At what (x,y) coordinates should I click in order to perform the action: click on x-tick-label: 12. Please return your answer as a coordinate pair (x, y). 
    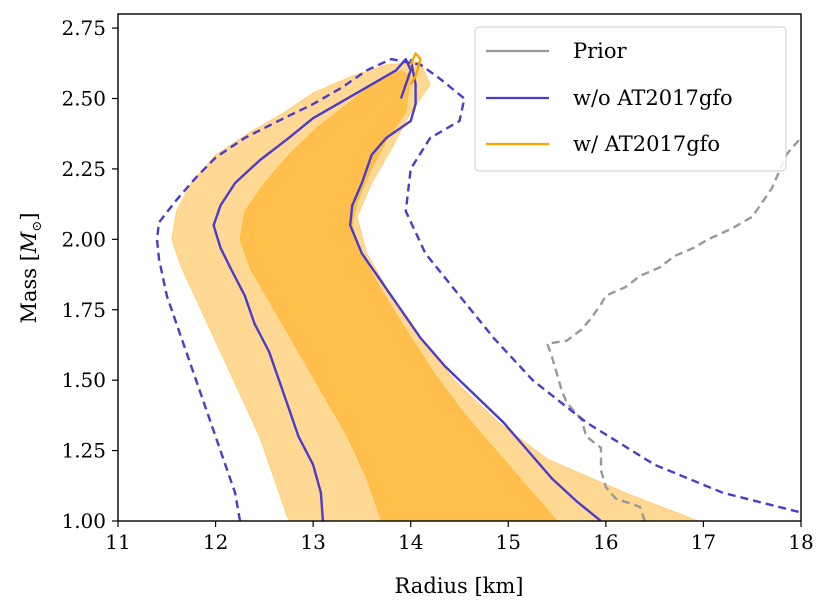
    Looking at the image, I should click on (215, 542).